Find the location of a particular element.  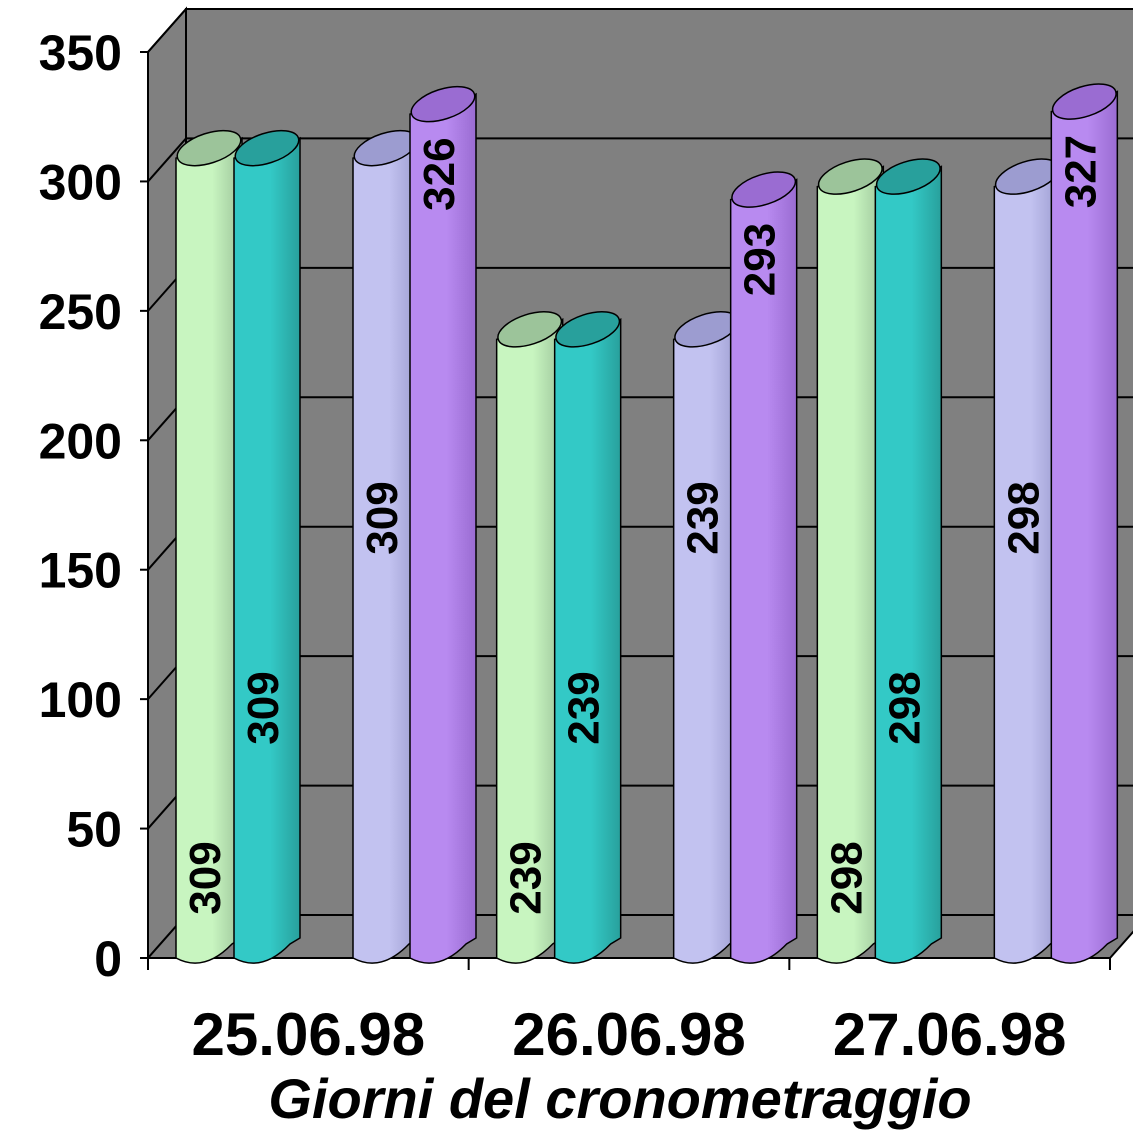

x-axis-ticks: 25.06.98 26.06.98 27.06.98 is located at coordinates (629, 1034).